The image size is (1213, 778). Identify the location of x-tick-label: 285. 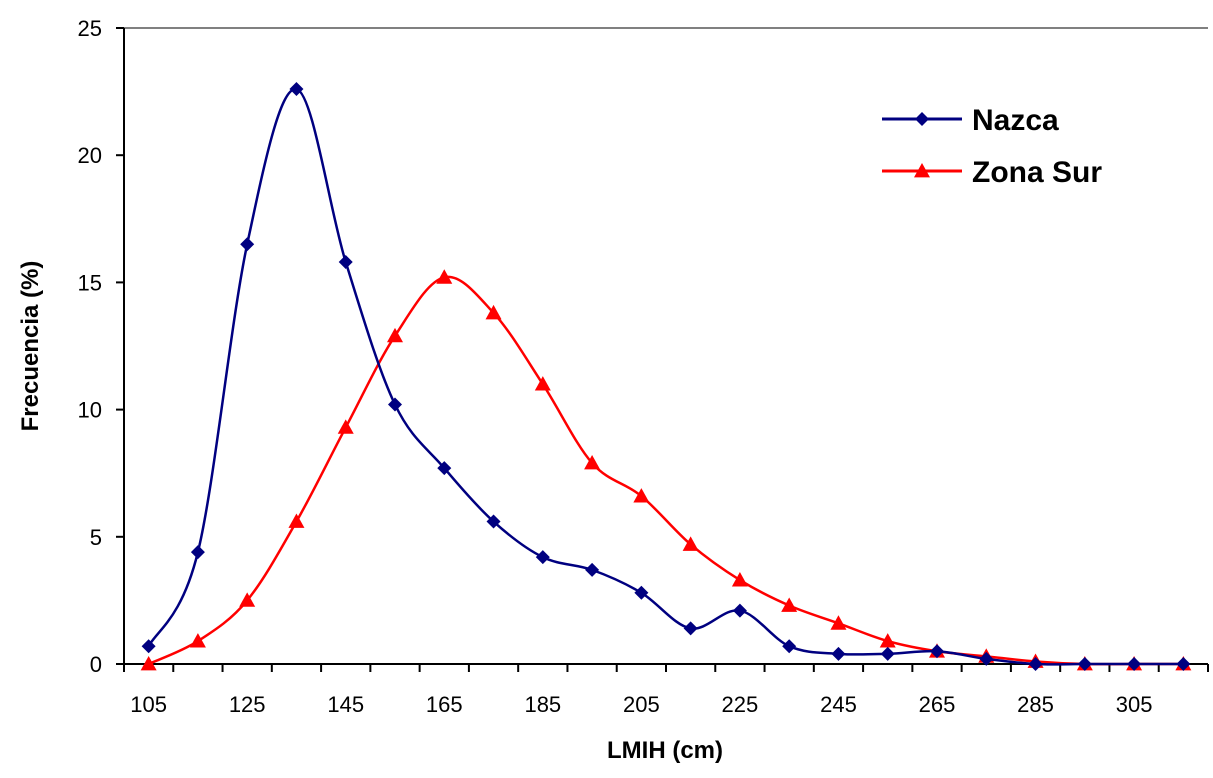
(1035, 704).